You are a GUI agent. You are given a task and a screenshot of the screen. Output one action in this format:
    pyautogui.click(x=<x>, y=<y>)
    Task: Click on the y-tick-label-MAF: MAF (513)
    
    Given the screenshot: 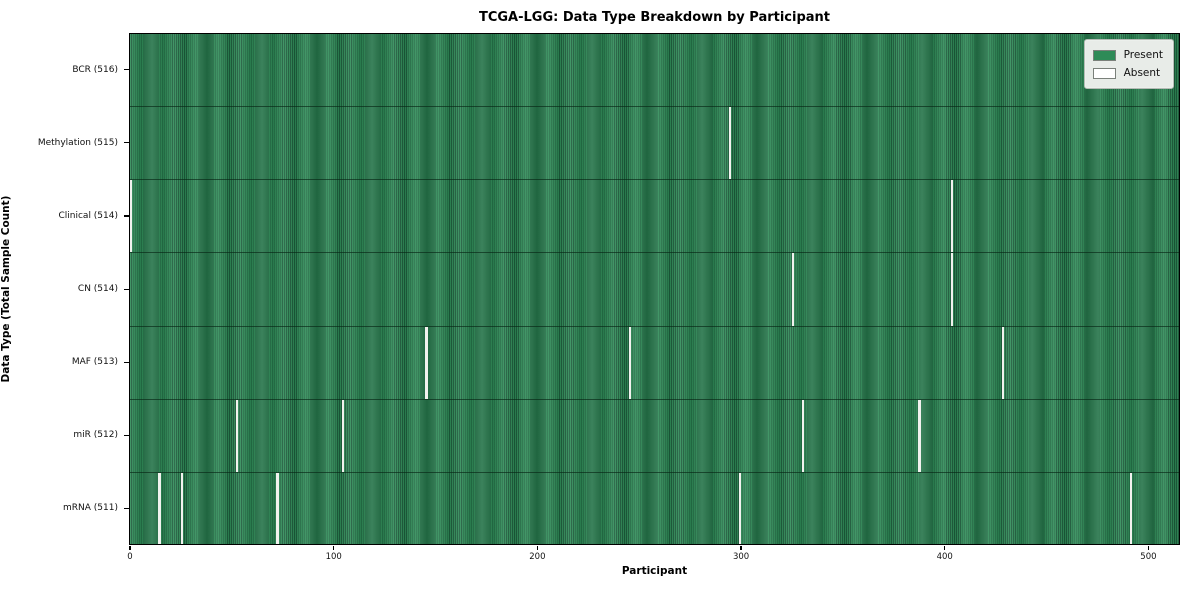 What is the action you would take?
    pyautogui.click(x=94, y=362)
    